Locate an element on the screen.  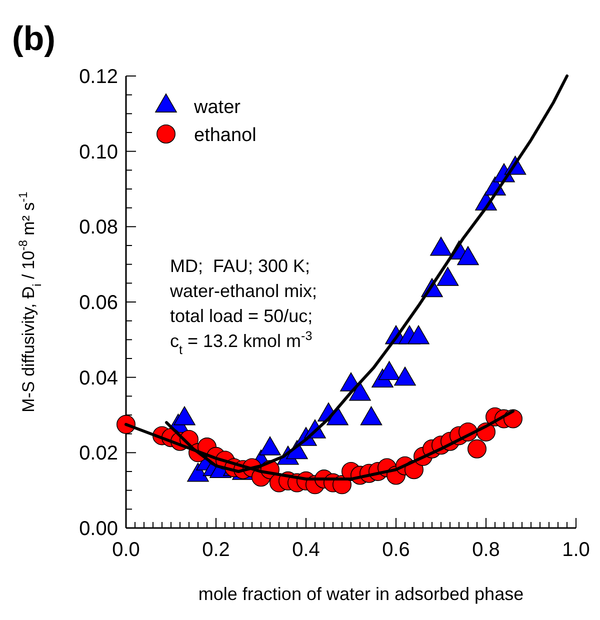
y-tick-label: 0.08 is located at coordinates (98, 227).